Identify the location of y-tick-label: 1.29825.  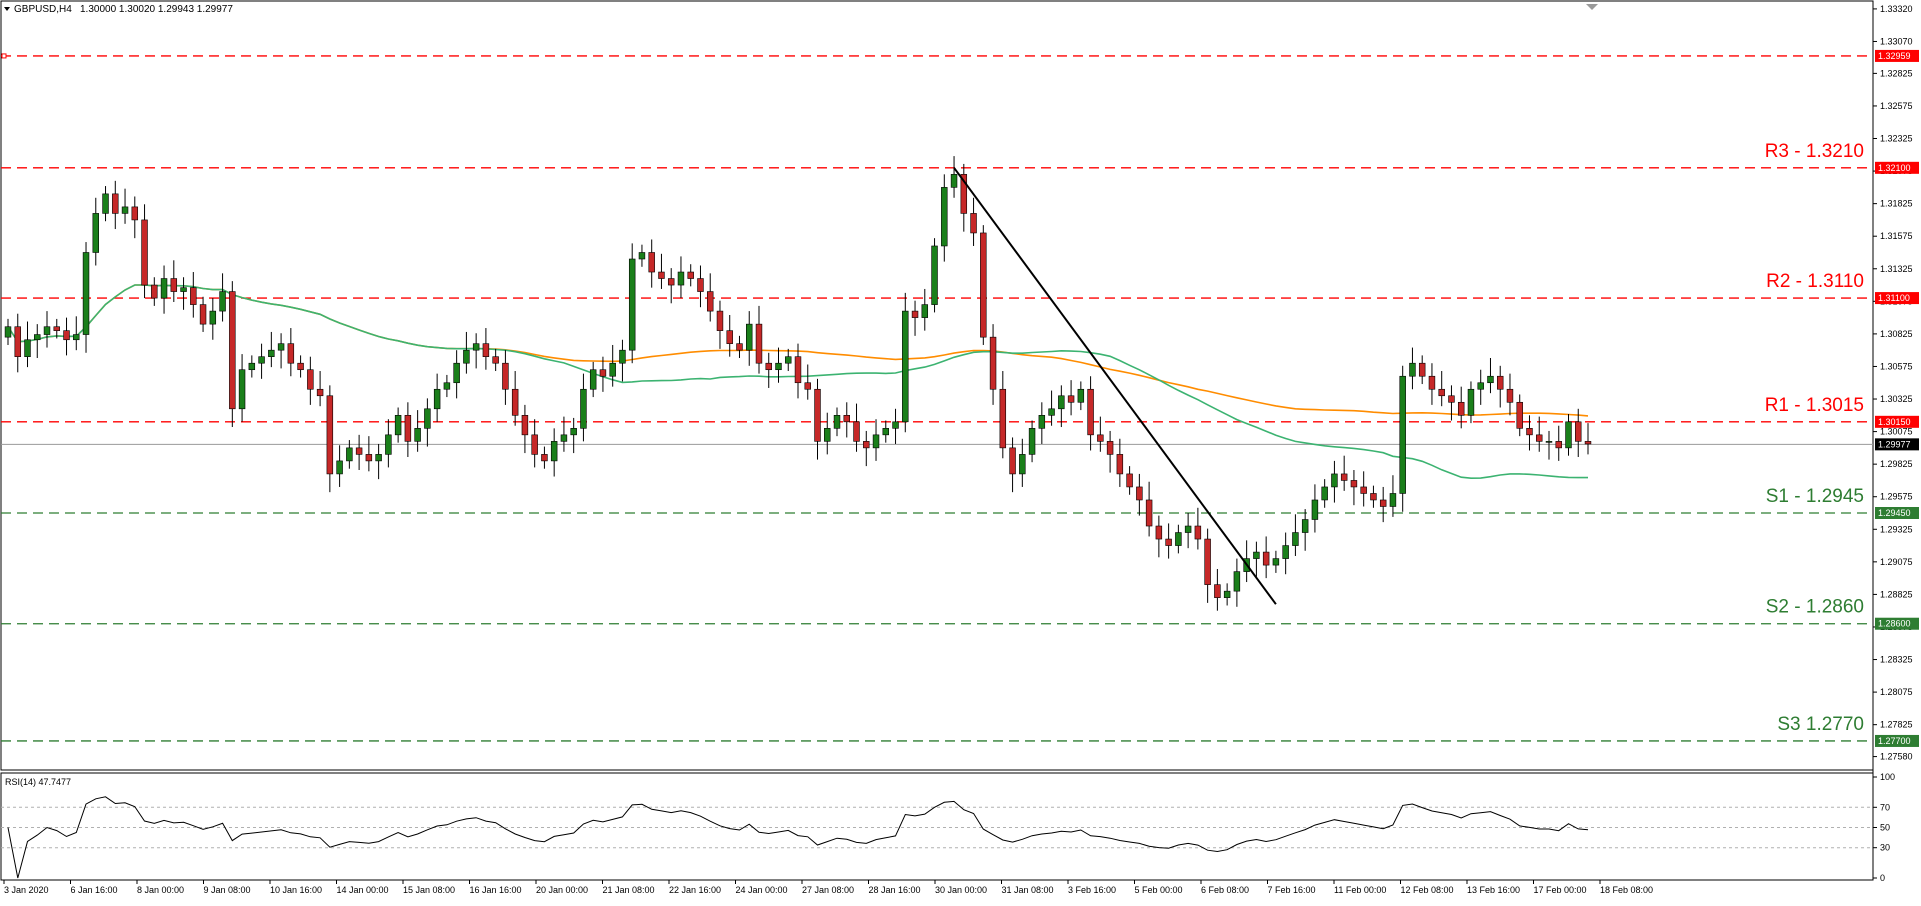
(1896, 464).